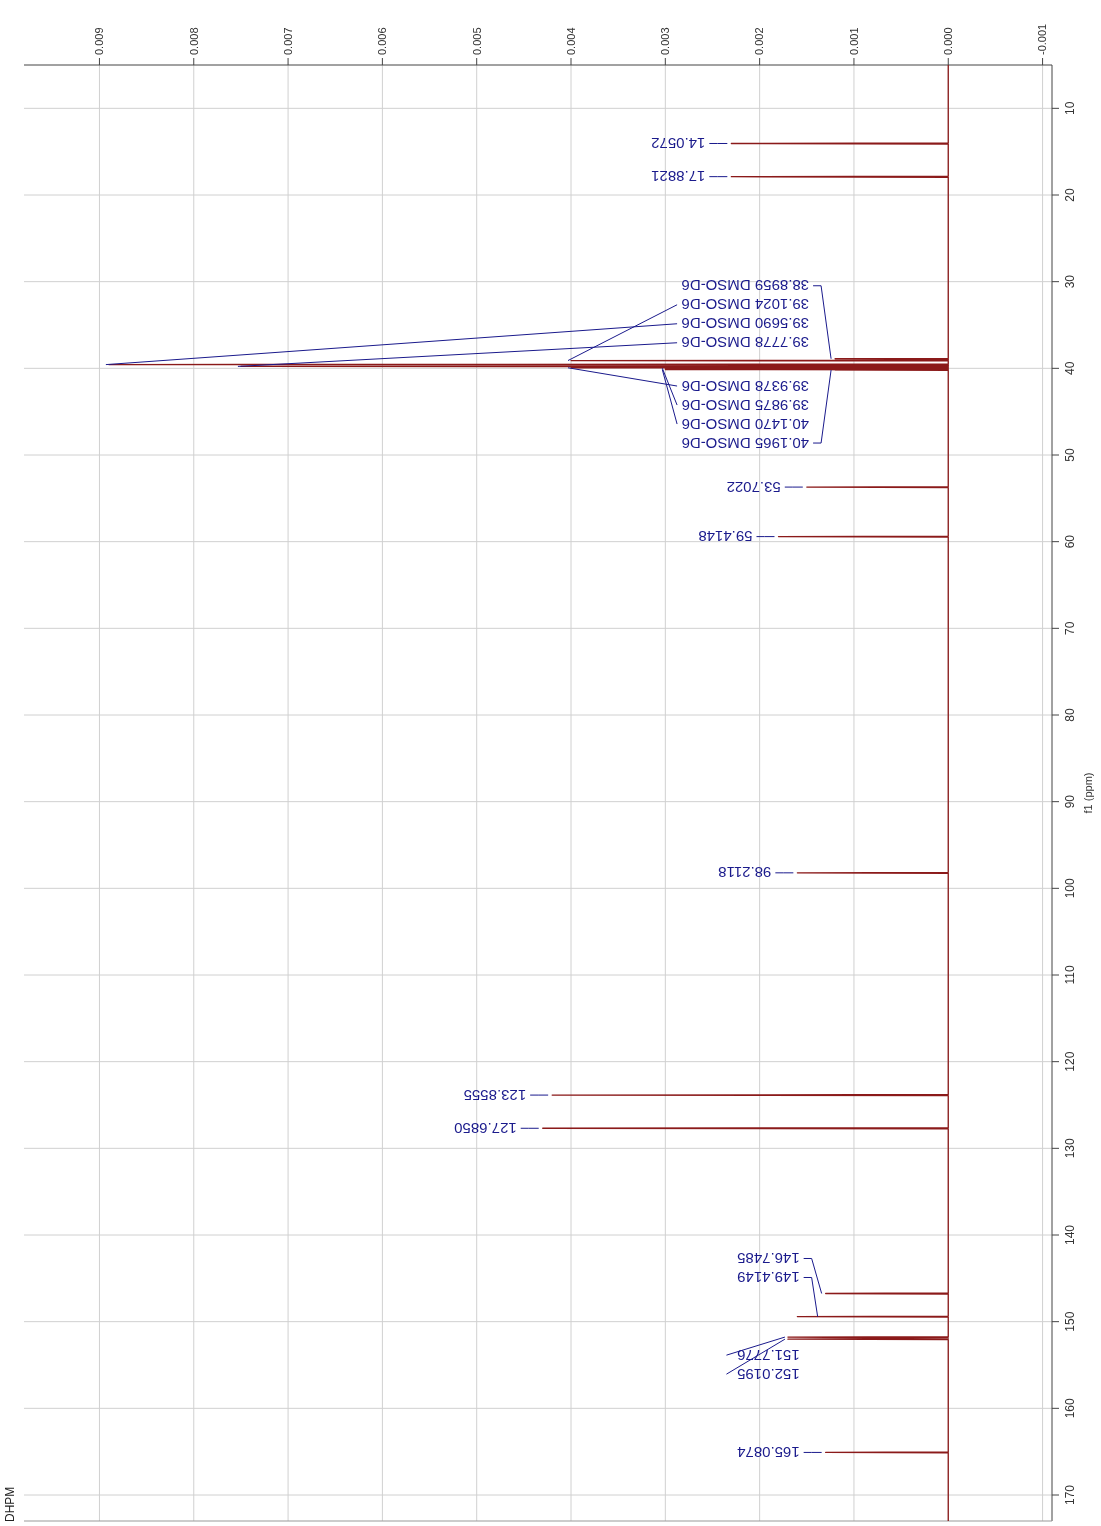 This screenshot has height=1526, width=1101. I want to click on annotation: 98.2118, so click(745, 873).